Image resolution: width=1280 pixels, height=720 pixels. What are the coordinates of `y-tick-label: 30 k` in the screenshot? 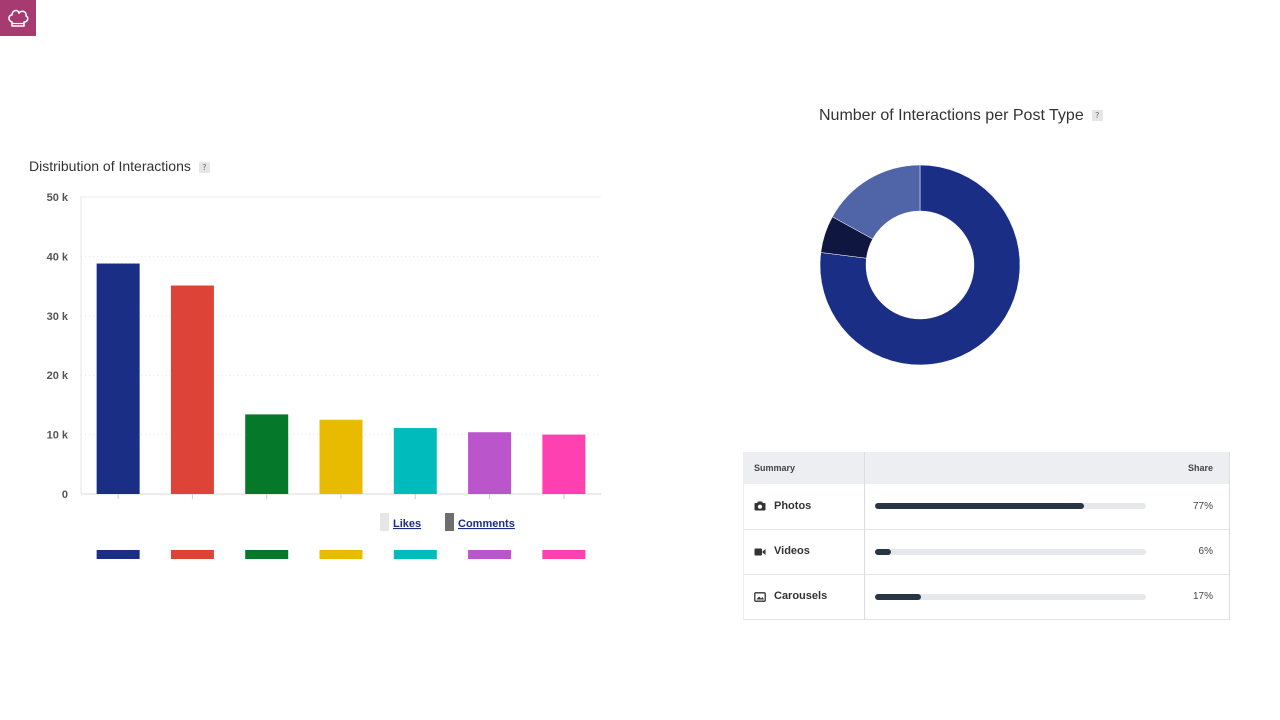 It's located at (58, 317).